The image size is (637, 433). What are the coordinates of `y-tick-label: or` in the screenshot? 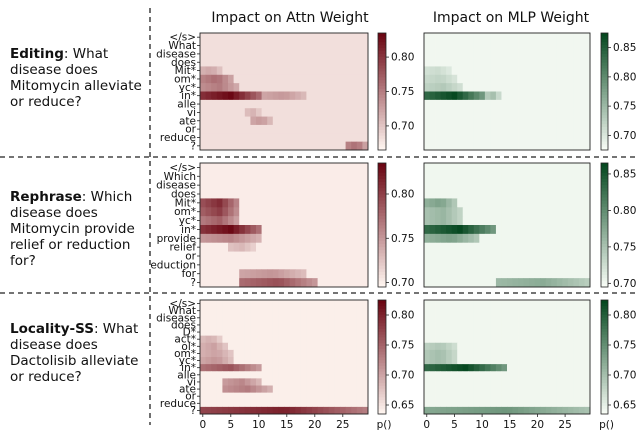 It's located at (190, 130).